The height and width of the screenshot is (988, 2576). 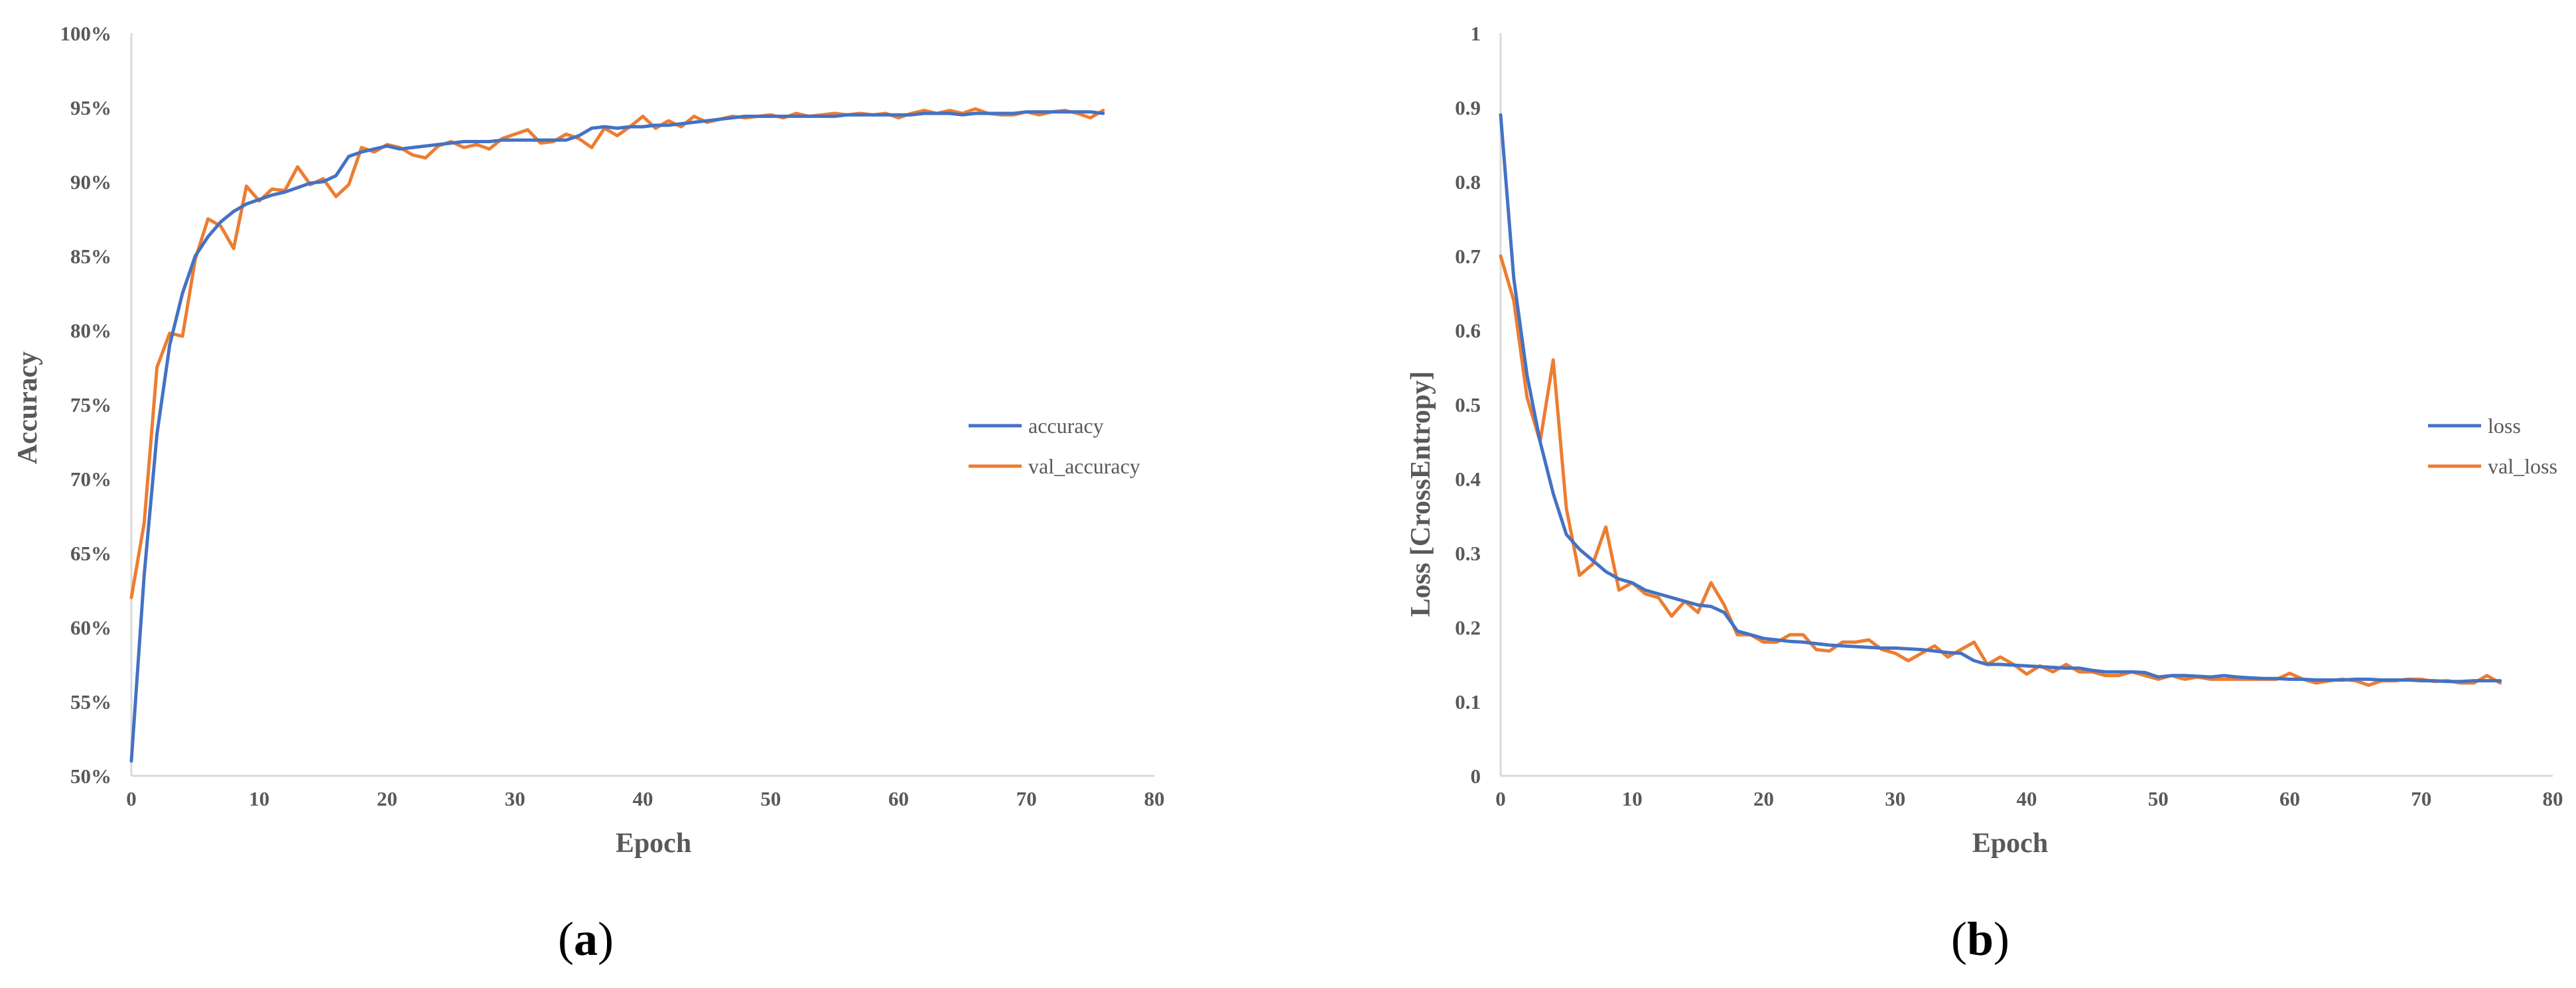 I want to click on y-tick-label: 55%, so click(x=90, y=701).